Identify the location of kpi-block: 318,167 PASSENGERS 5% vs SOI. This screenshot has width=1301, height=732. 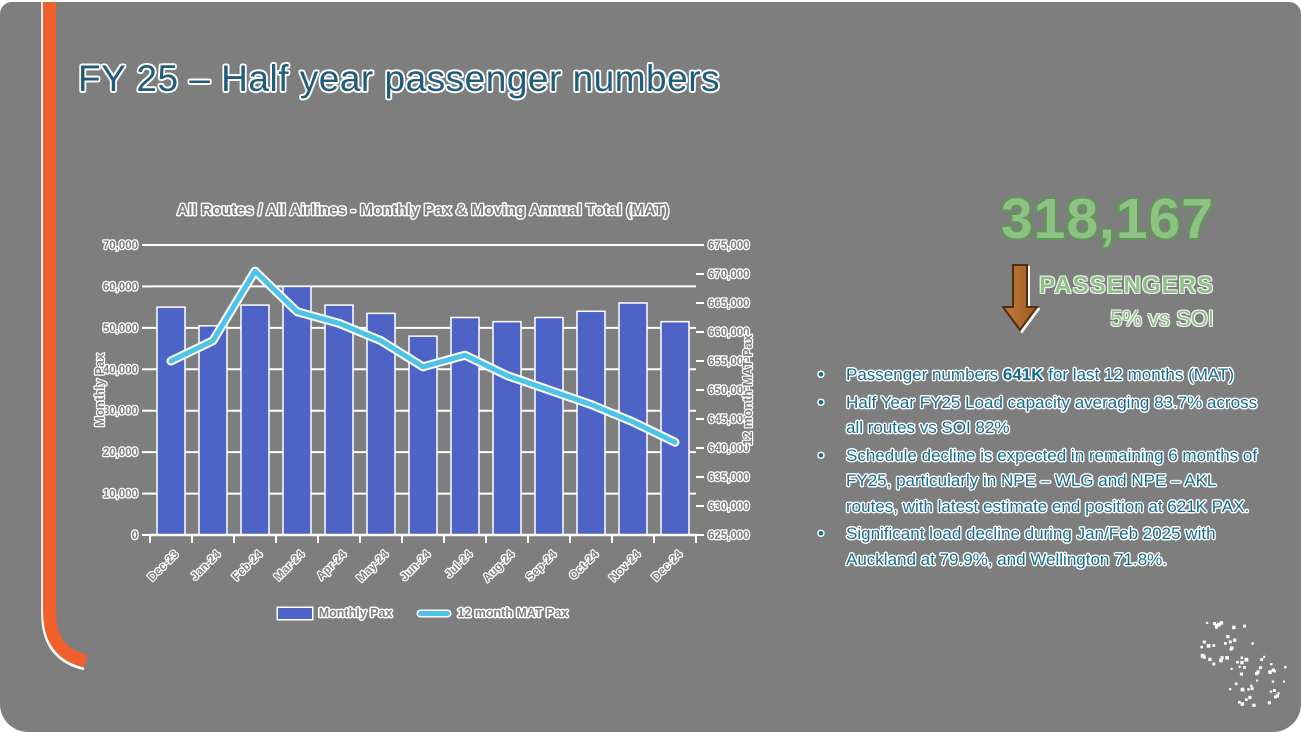
(1082, 259).